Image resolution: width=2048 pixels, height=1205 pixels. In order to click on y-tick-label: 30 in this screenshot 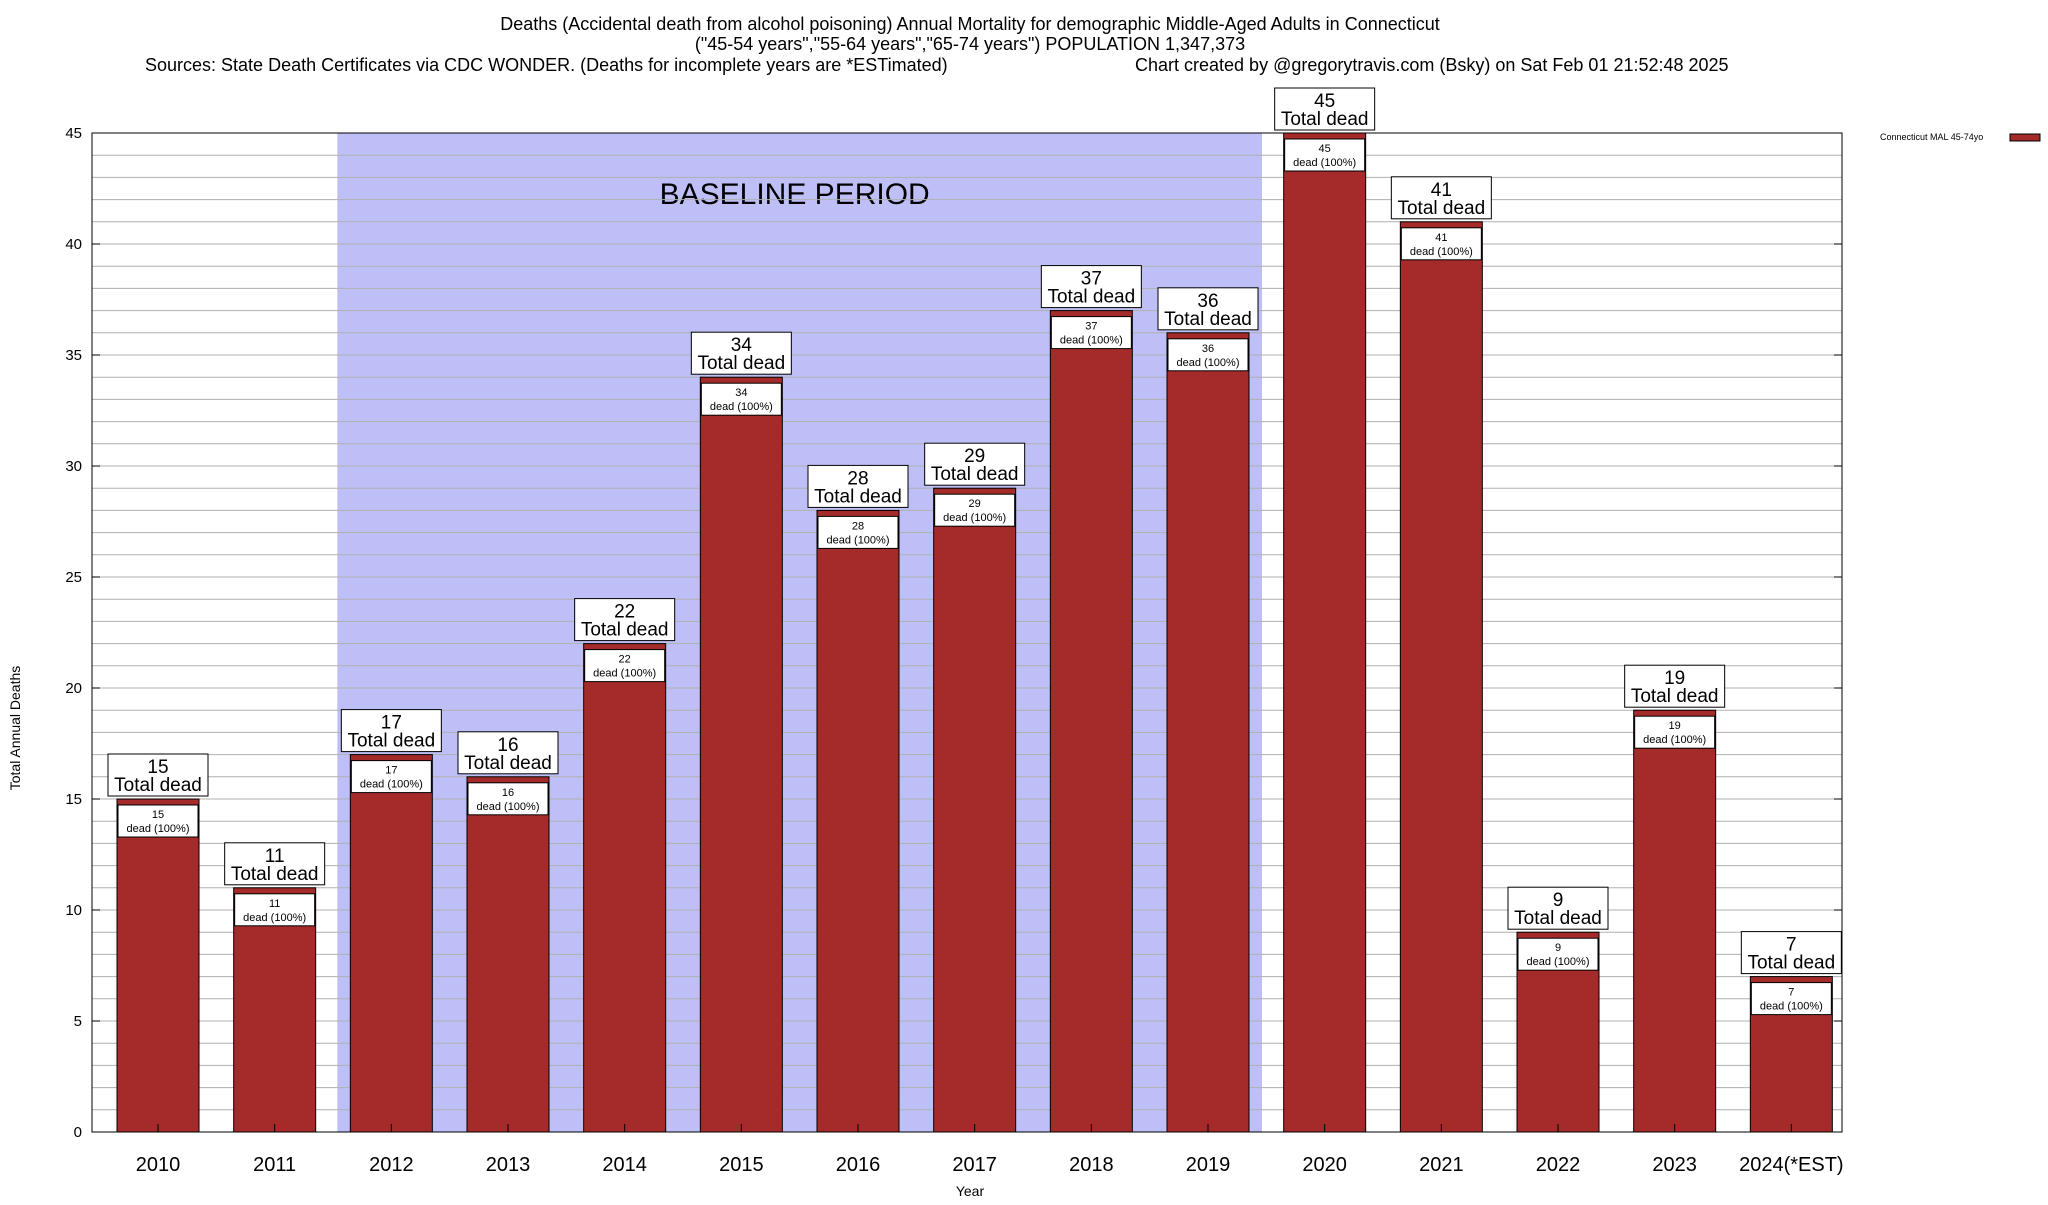, I will do `click(73, 466)`.